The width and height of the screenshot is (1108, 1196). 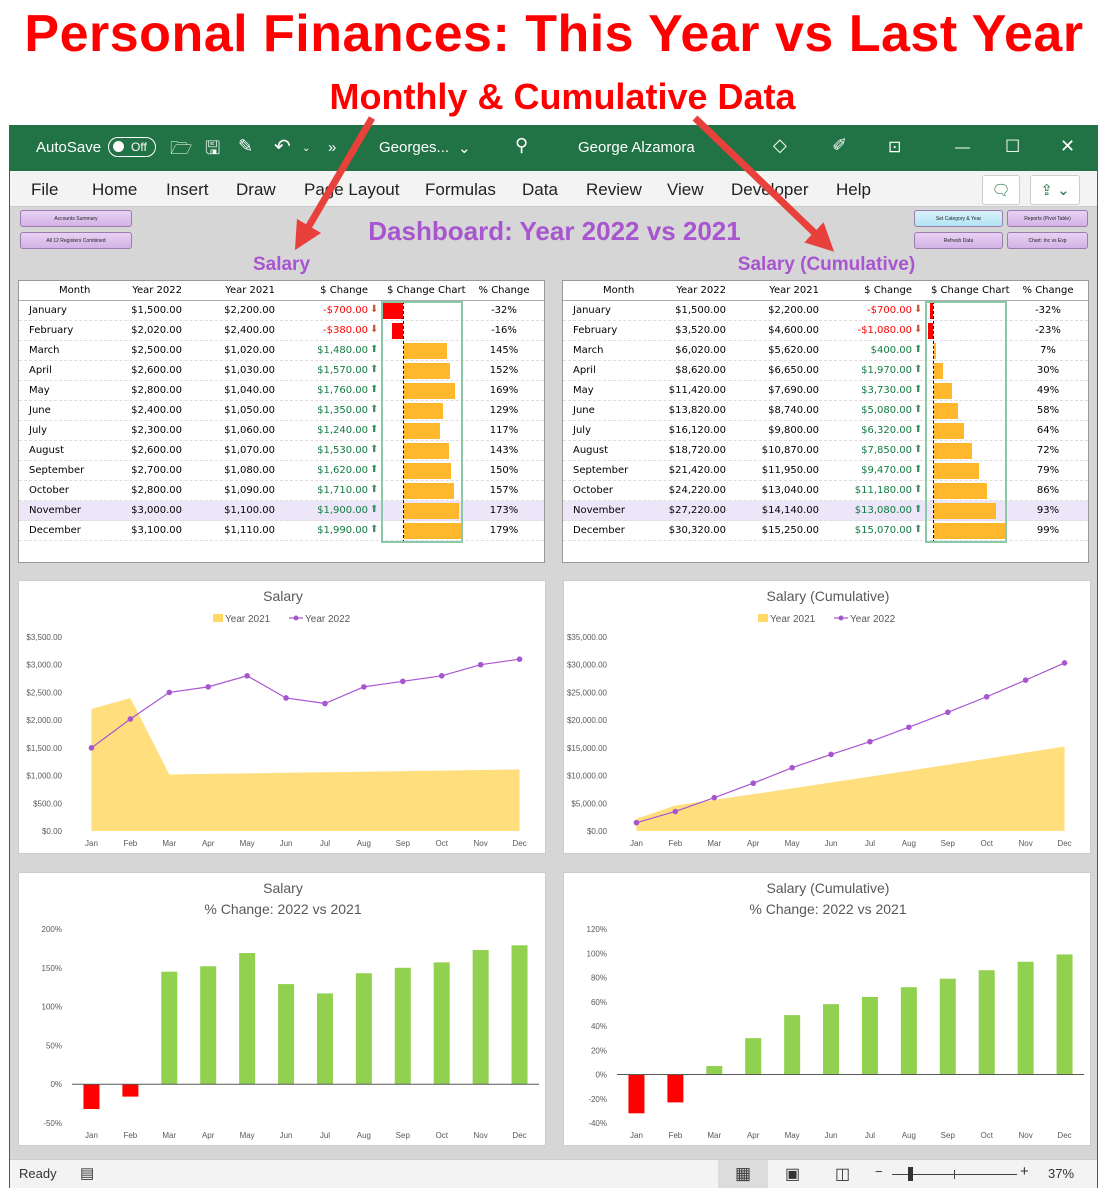 I want to click on change-cell: $400.00, so click(x=891, y=350).